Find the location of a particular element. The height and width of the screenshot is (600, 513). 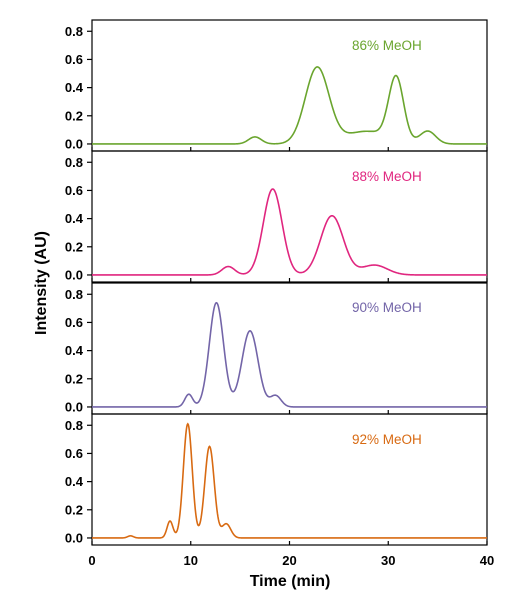

x-tick-label: 30 is located at coordinates (388, 560).